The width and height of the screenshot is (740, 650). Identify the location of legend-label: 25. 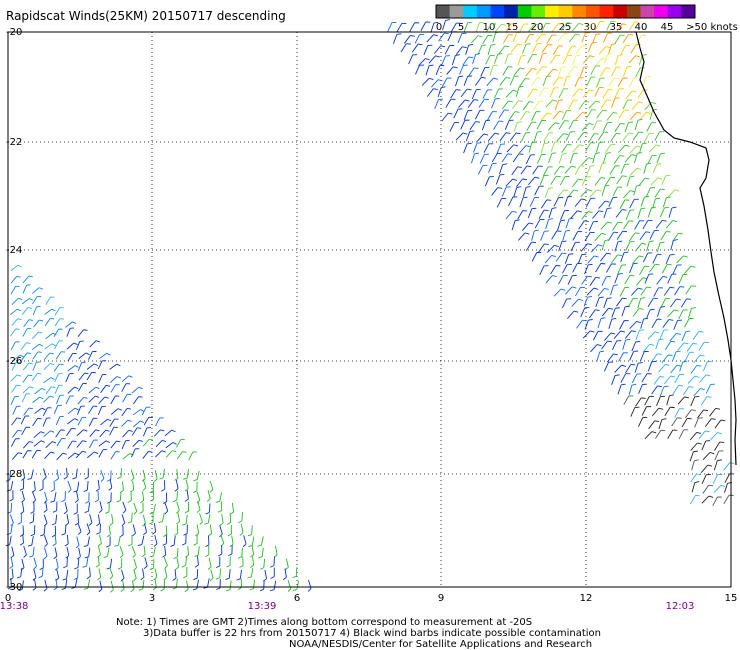
(565, 27).